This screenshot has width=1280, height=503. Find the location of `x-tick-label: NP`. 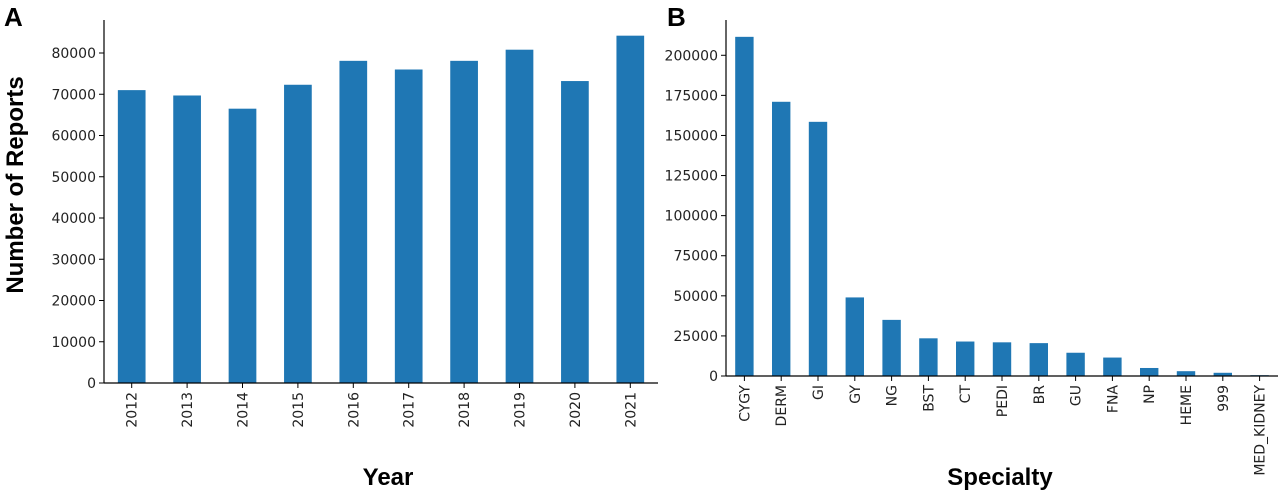

x-tick-label: NP is located at coordinates (1150, 394).